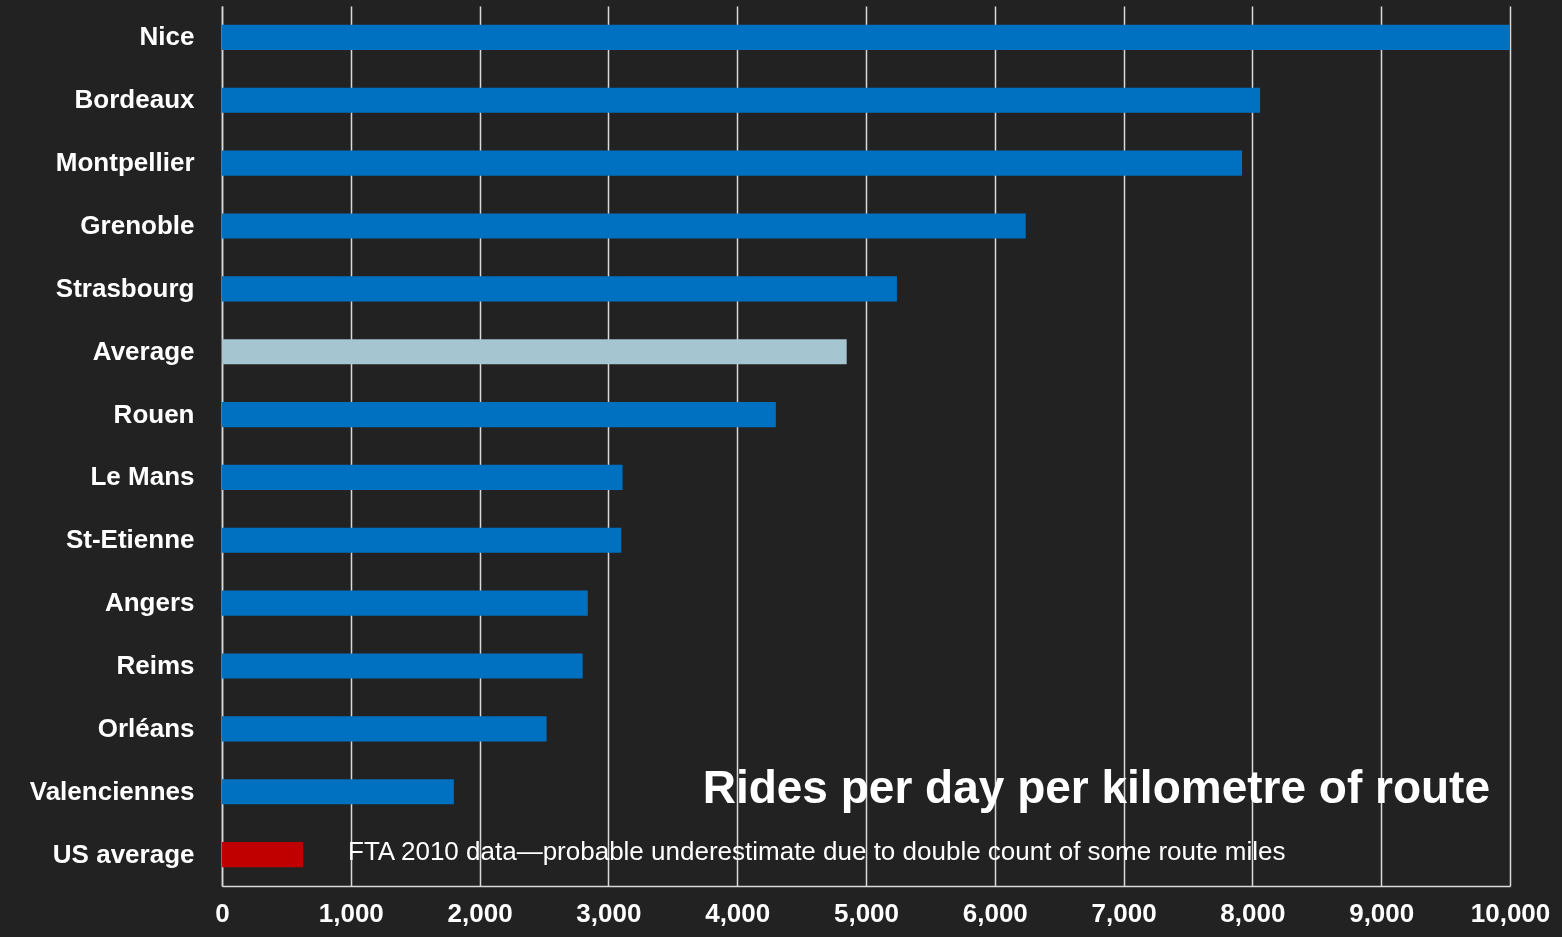 Image resolution: width=1562 pixels, height=937 pixels. What do you see at coordinates (167, 36) in the screenshot?
I see `y-tick-label: Nice` at bounding box center [167, 36].